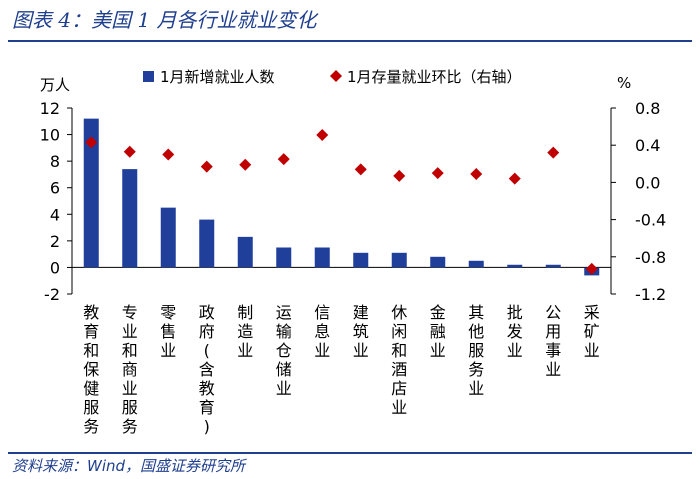  Describe the element at coordinates (55, 241) in the screenshot. I see `left-tick-label: 2` at that location.